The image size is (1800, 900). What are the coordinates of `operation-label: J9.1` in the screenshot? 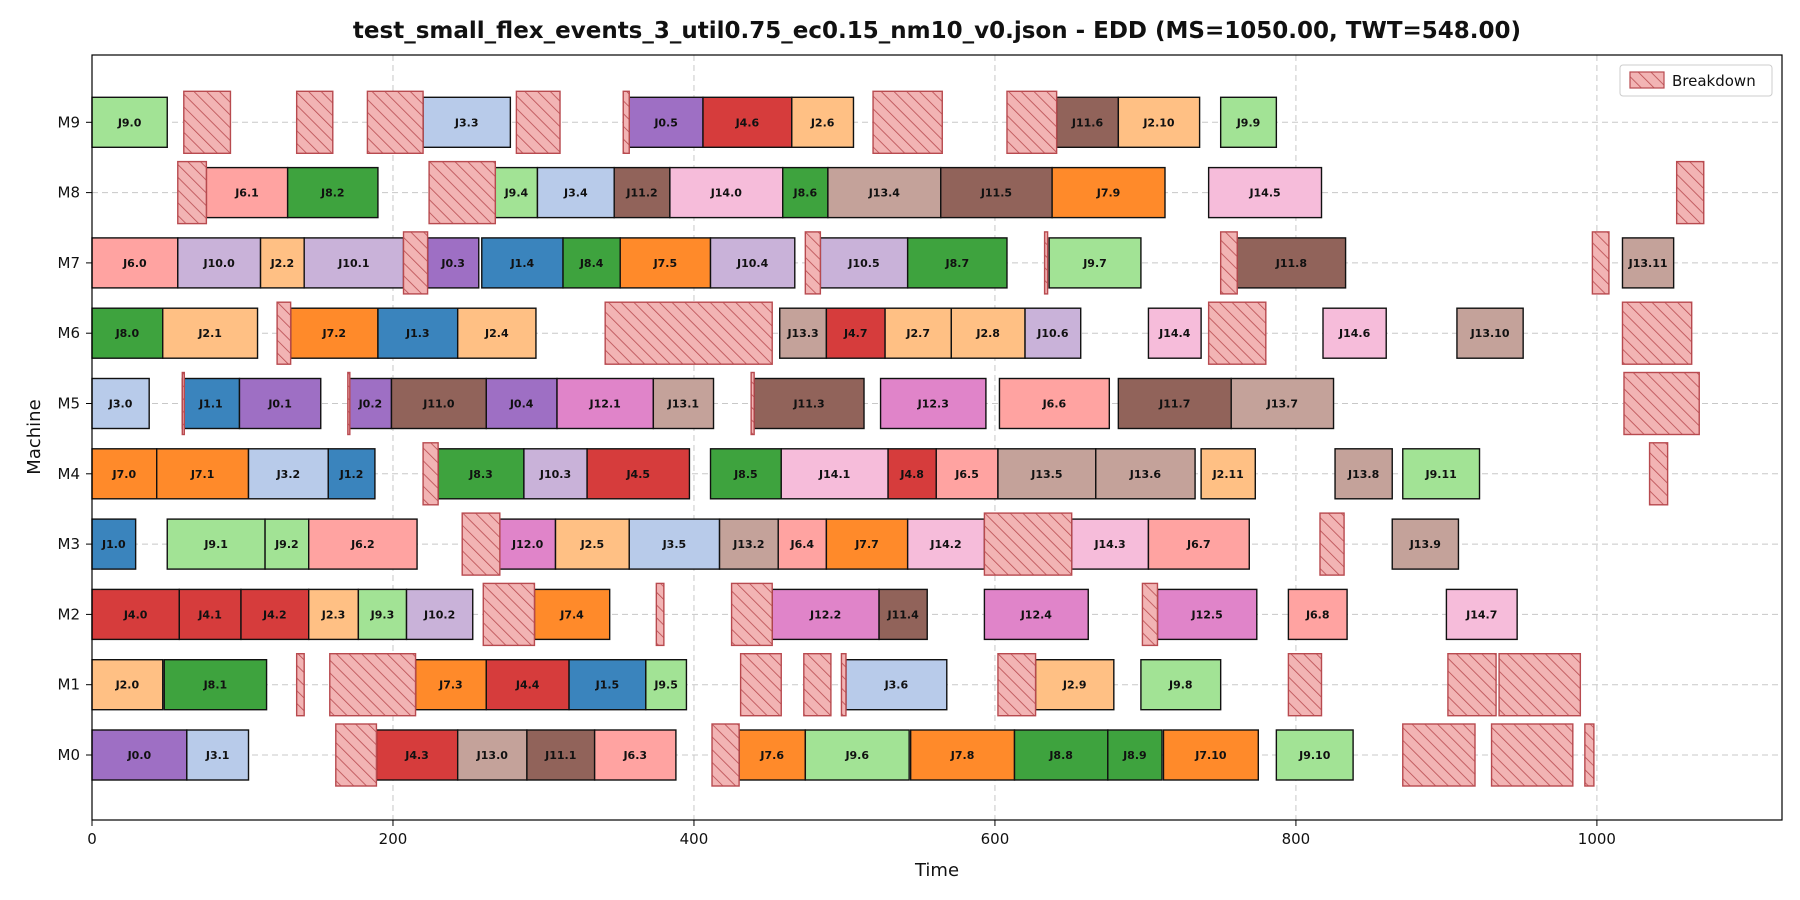 It's located at (215, 544).